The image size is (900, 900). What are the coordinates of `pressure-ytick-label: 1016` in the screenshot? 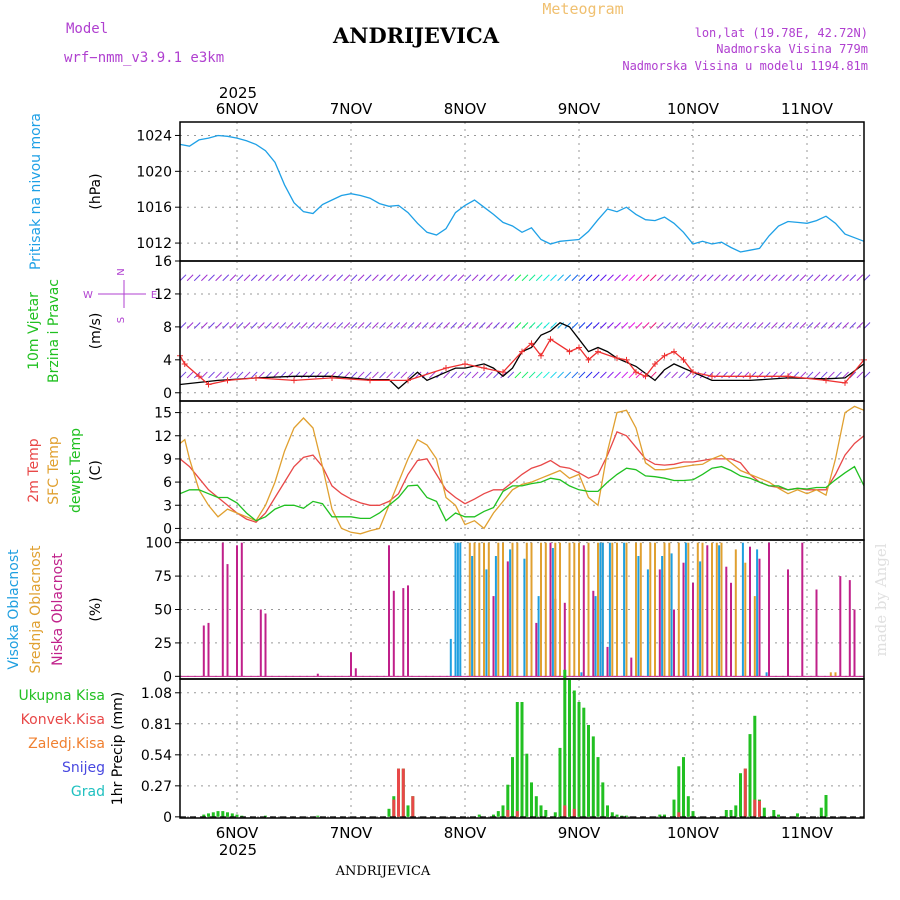 It's located at (154, 208).